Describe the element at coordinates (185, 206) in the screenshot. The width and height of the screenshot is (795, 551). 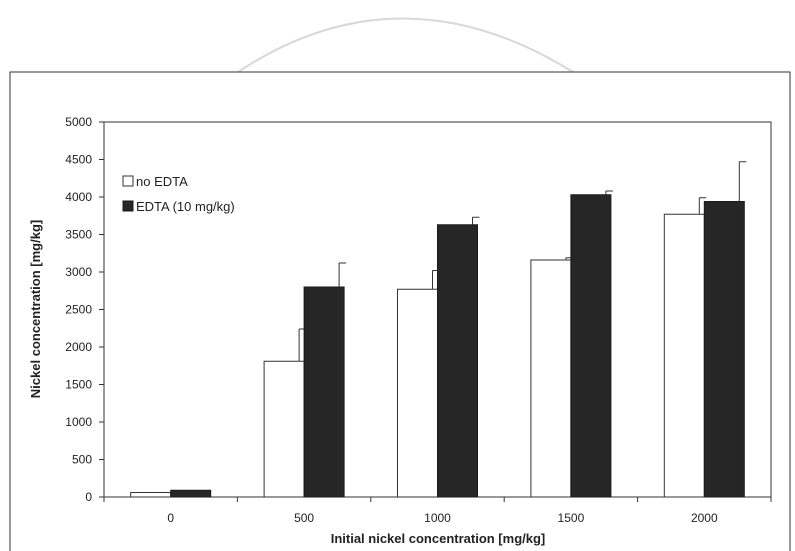
I see `legend-label: EDTA (10 mg/kg)` at that location.